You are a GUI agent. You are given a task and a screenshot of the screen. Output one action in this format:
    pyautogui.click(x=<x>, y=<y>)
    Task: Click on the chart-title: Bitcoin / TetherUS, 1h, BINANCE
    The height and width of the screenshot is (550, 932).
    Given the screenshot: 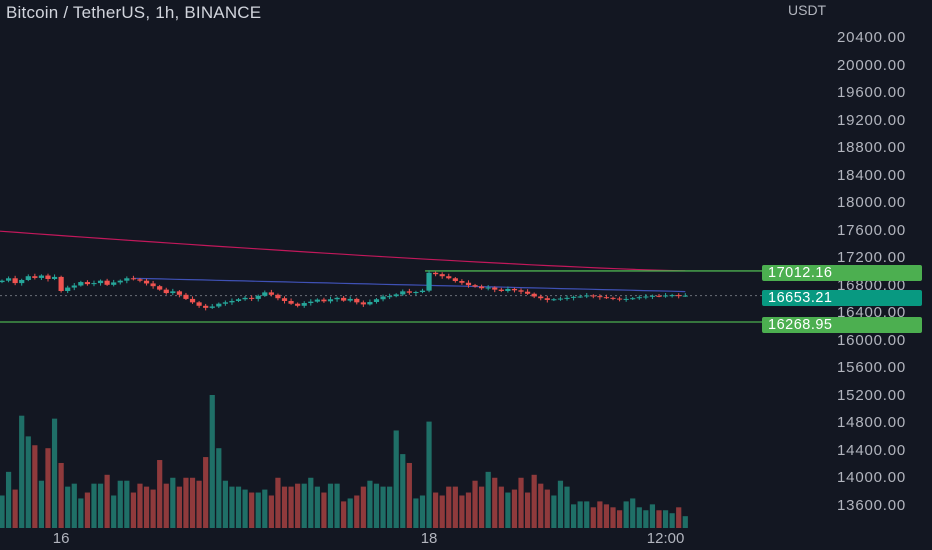 What is the action you would take?
    pyautogui.click(x=134, y=12)
    